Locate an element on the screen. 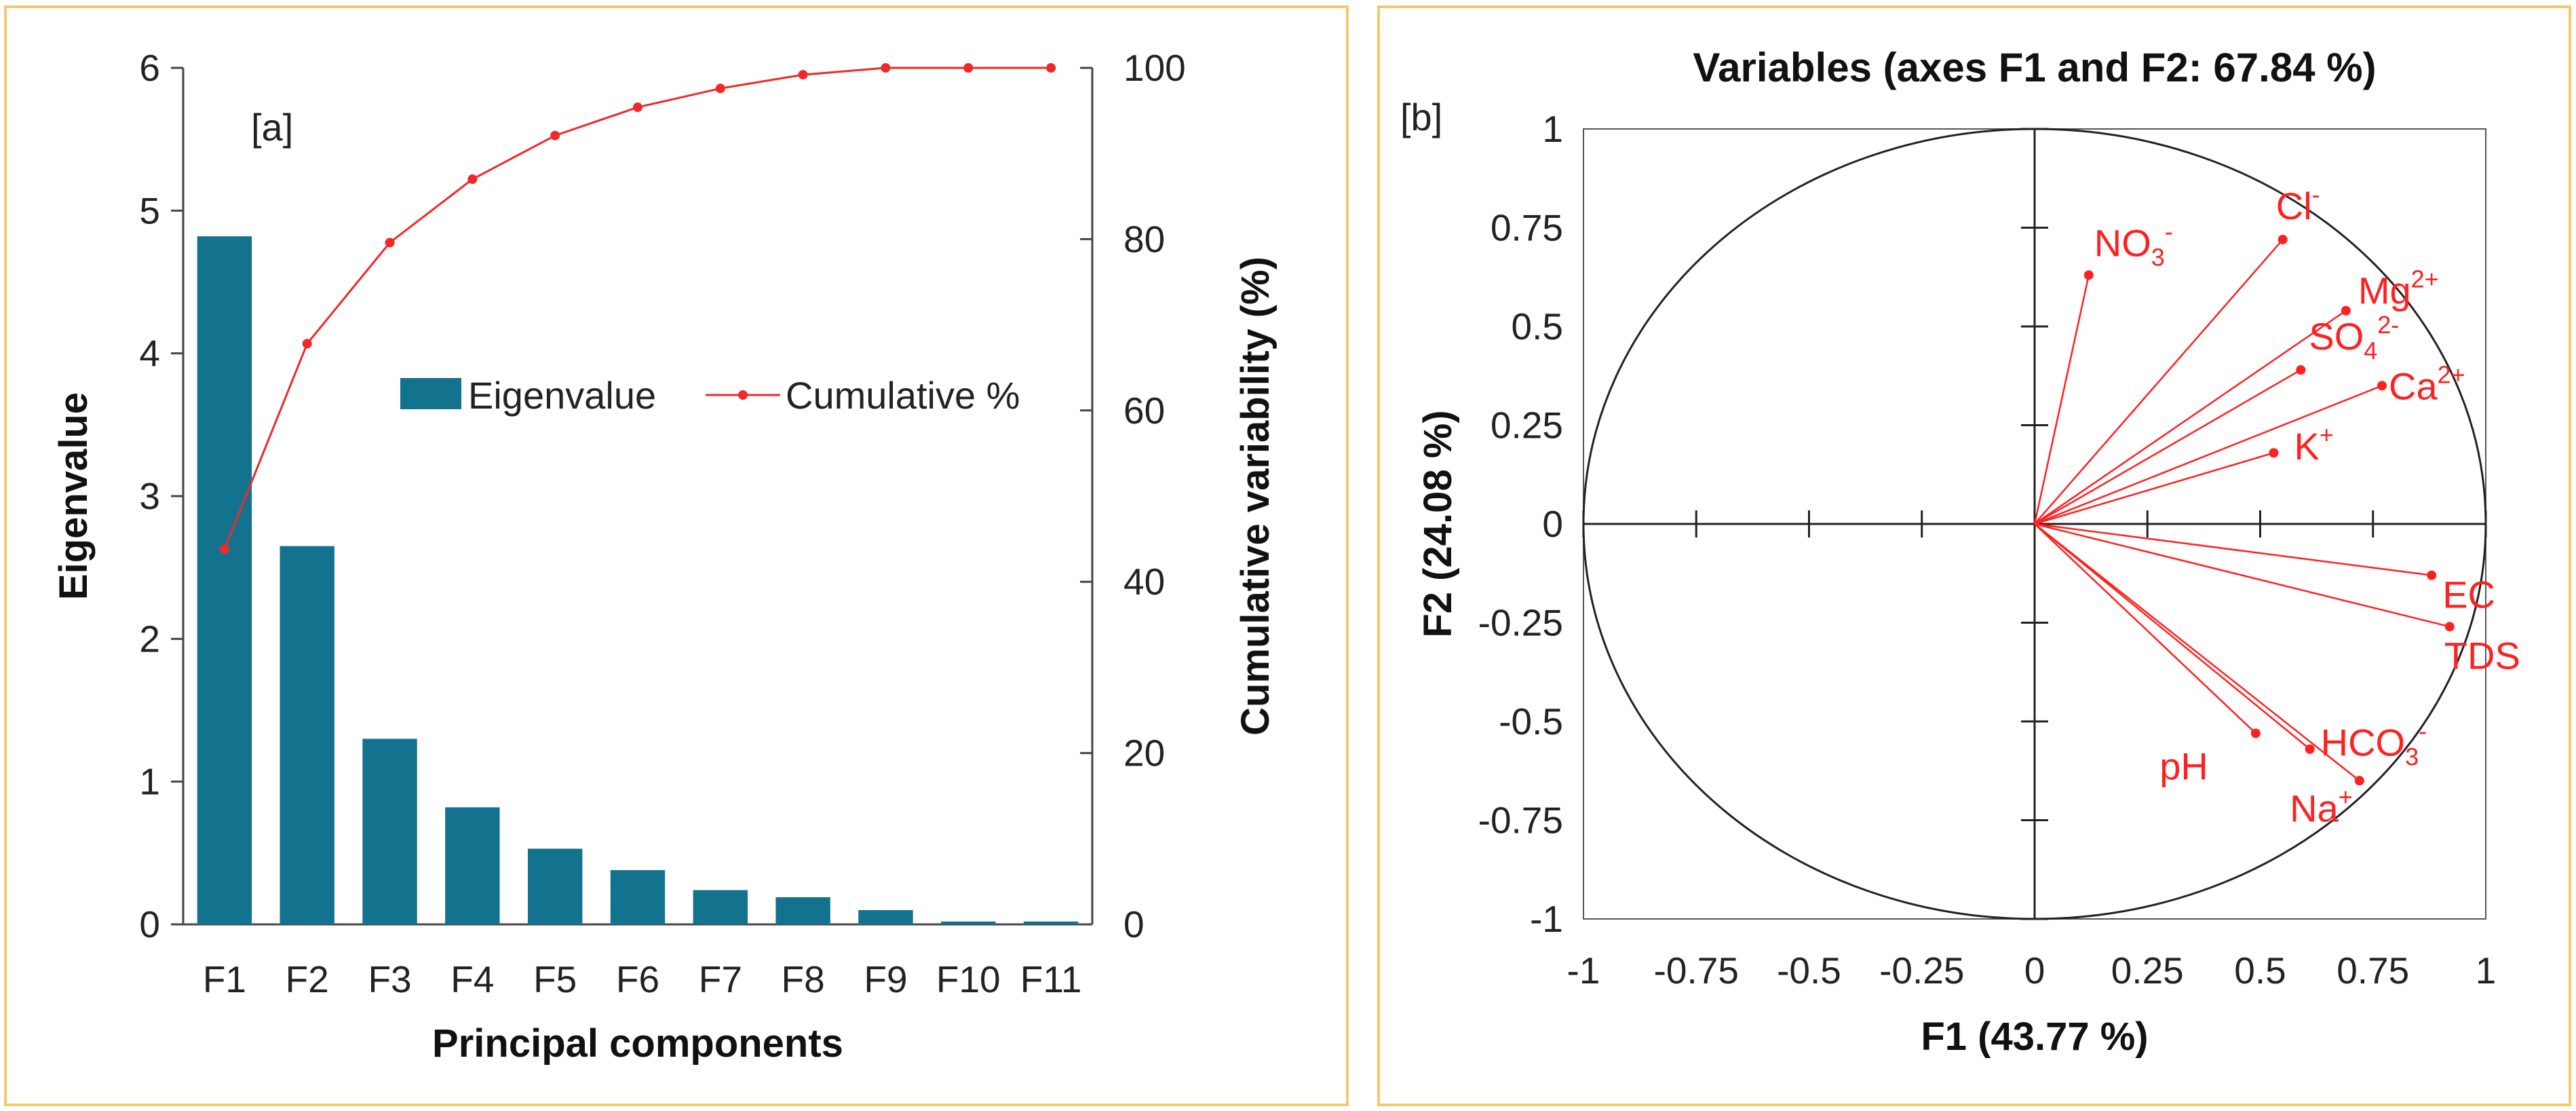 This screenshot has height=1111, width=2576. b-x-tick-label: 0 is located at coordinates (2034, 970).